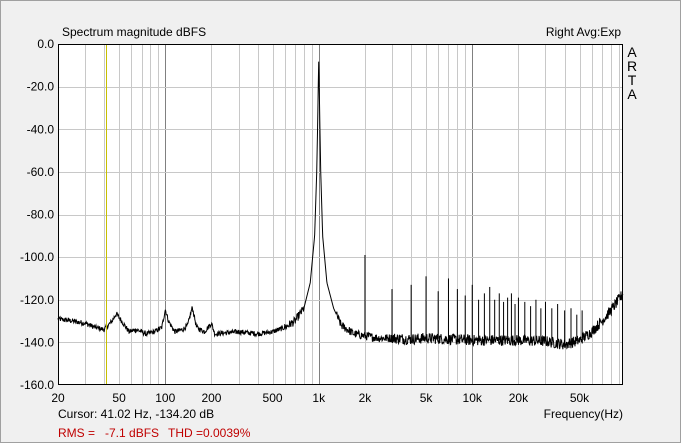  Describe the element at coordinates (165, 398) in the screenshot. I see `x-tick-label: 100` at that location.